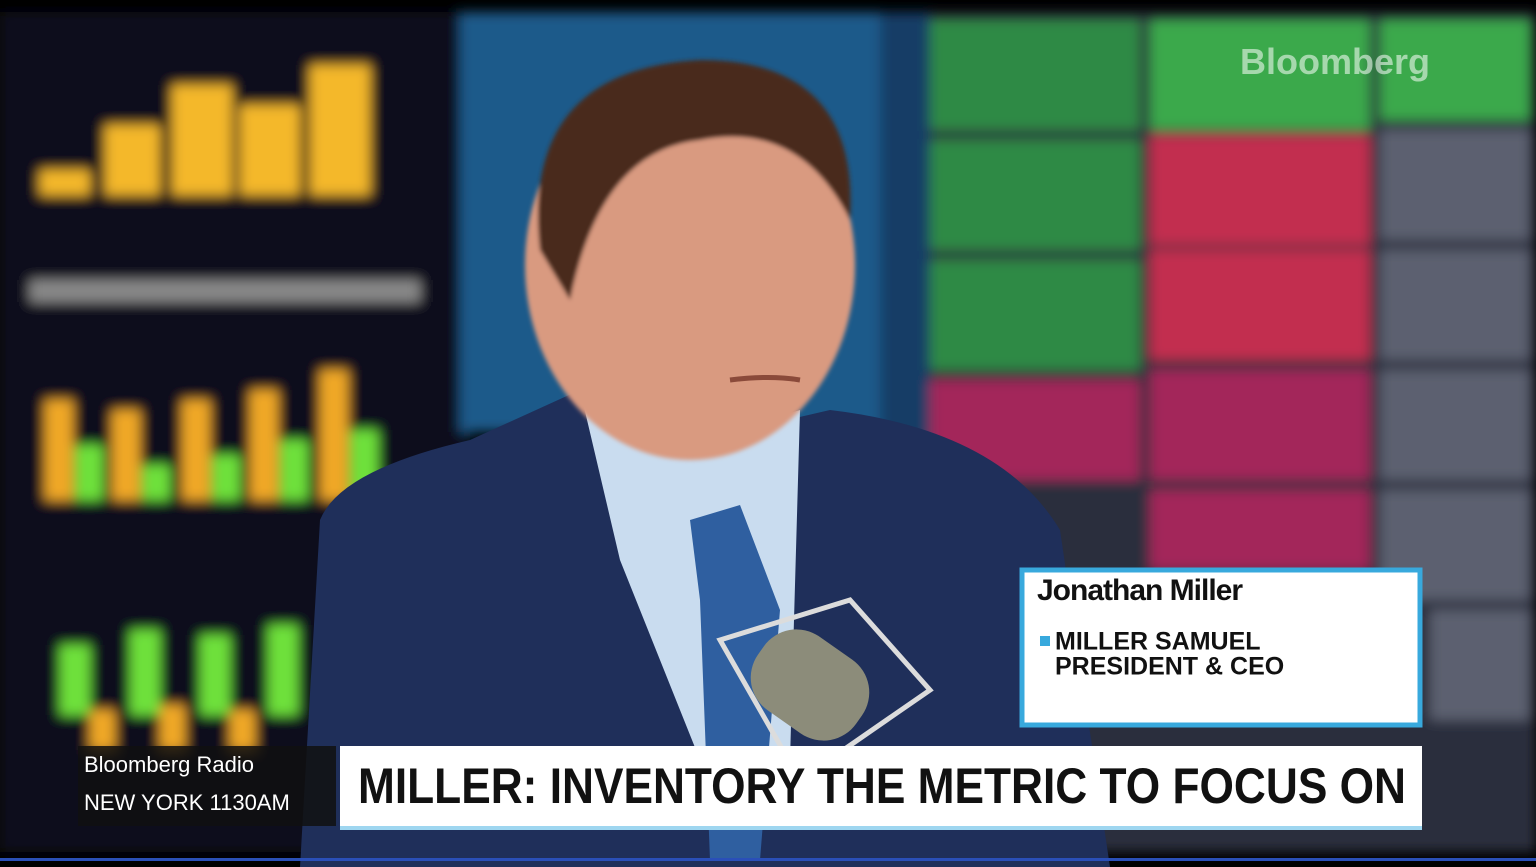 The height and width of the screenshot is (867, 1536). Describe the element at coordinates (1335, 61) in the screenshot. I see `watermark: Bloomberg` at that location.